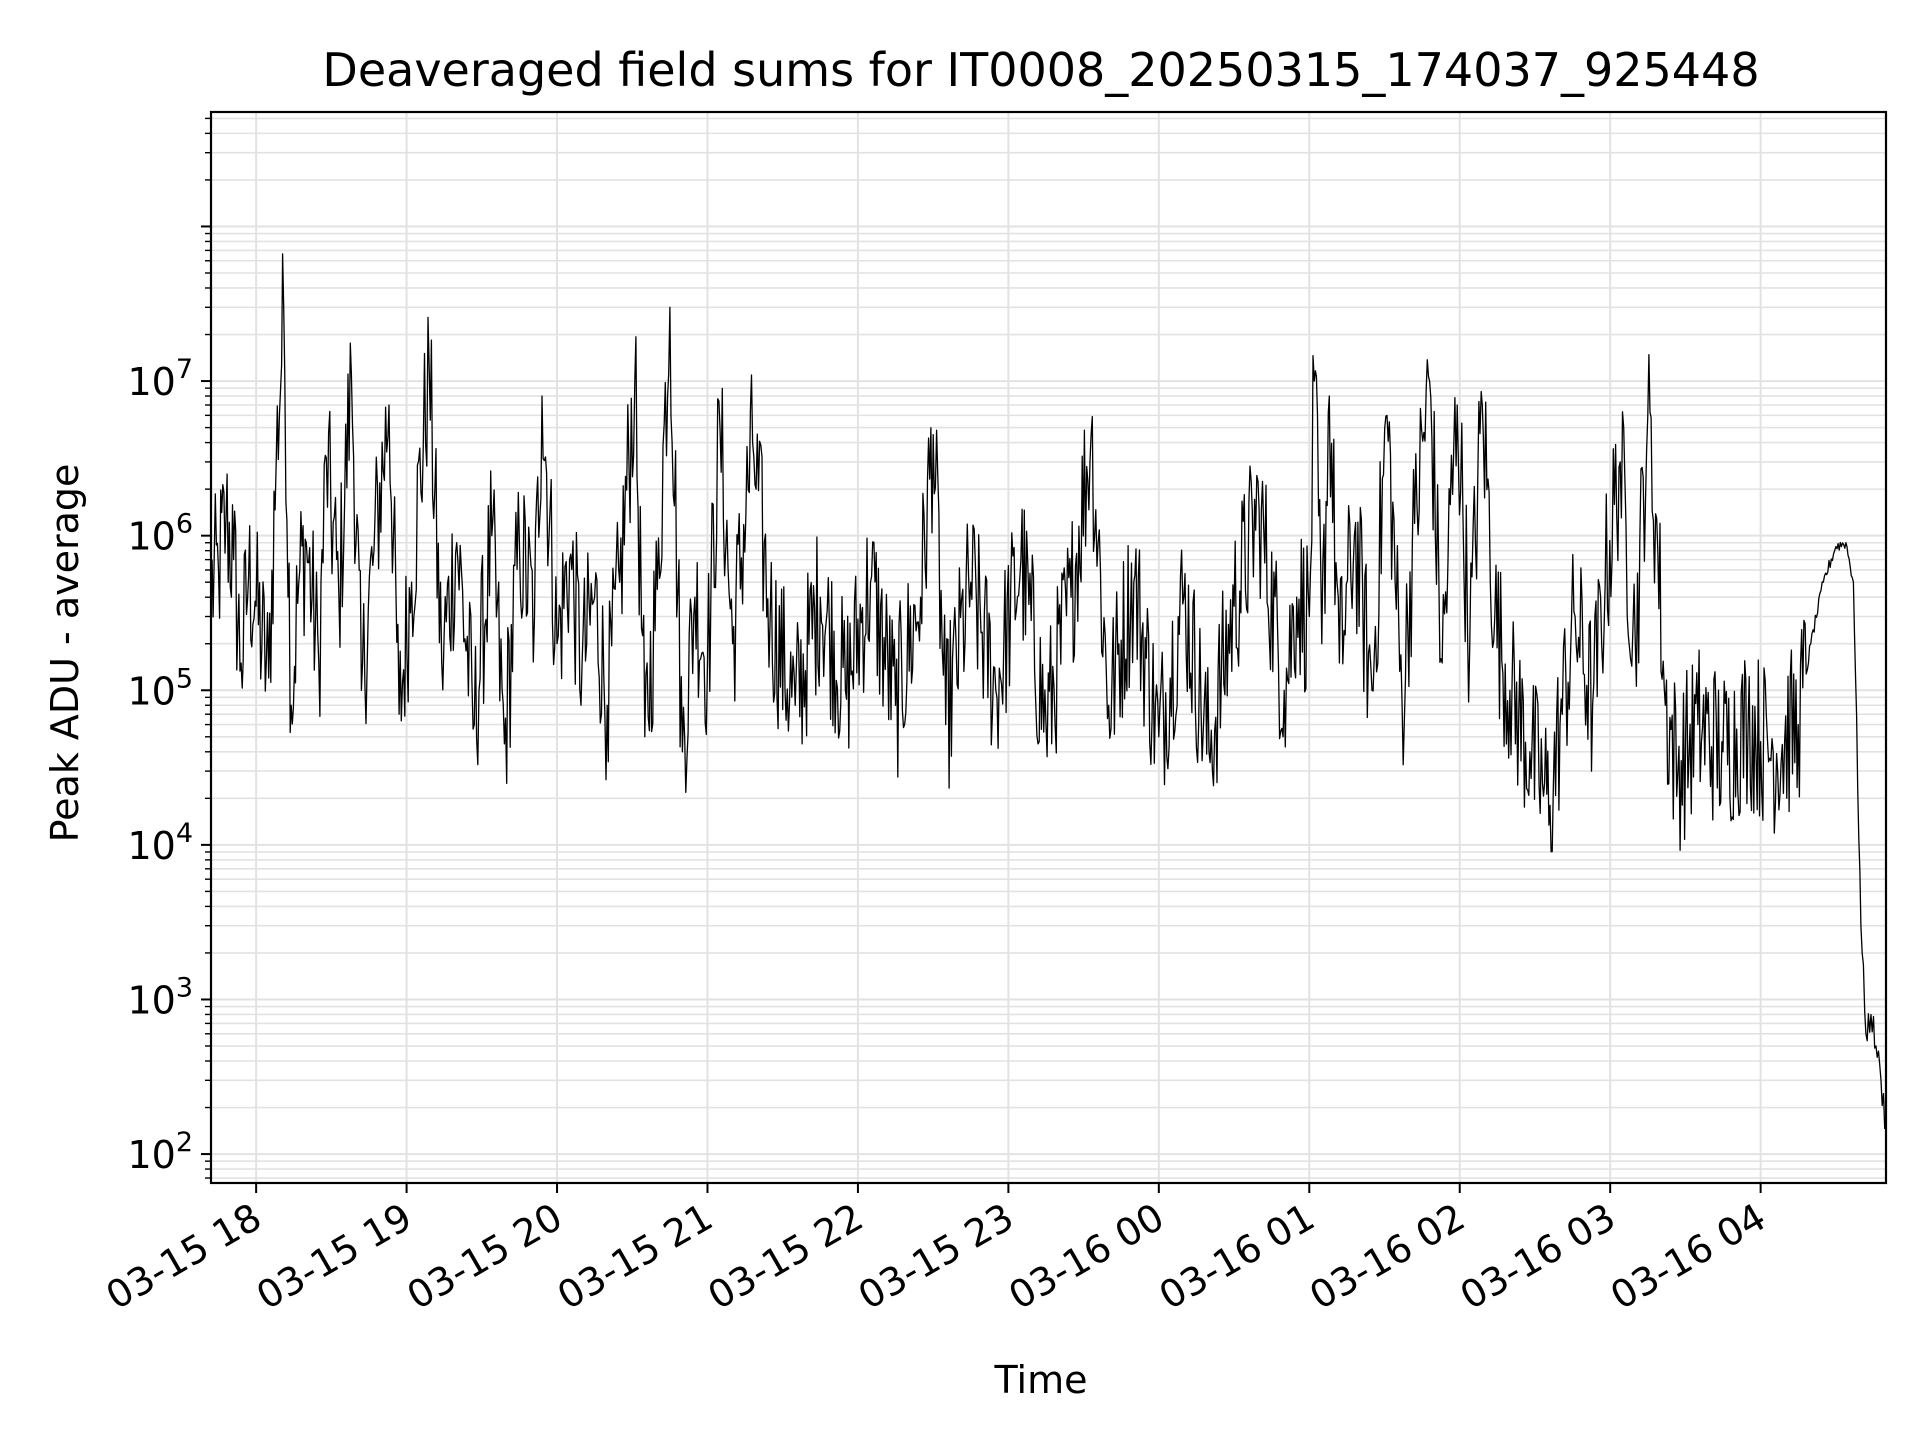 The width and height of the screenshot is (1920, 1445). What do you see at coordinates (1041, 1380) in the screenshot?
I see `x-axis-label: Time` at bounding box center [1041, 1380].